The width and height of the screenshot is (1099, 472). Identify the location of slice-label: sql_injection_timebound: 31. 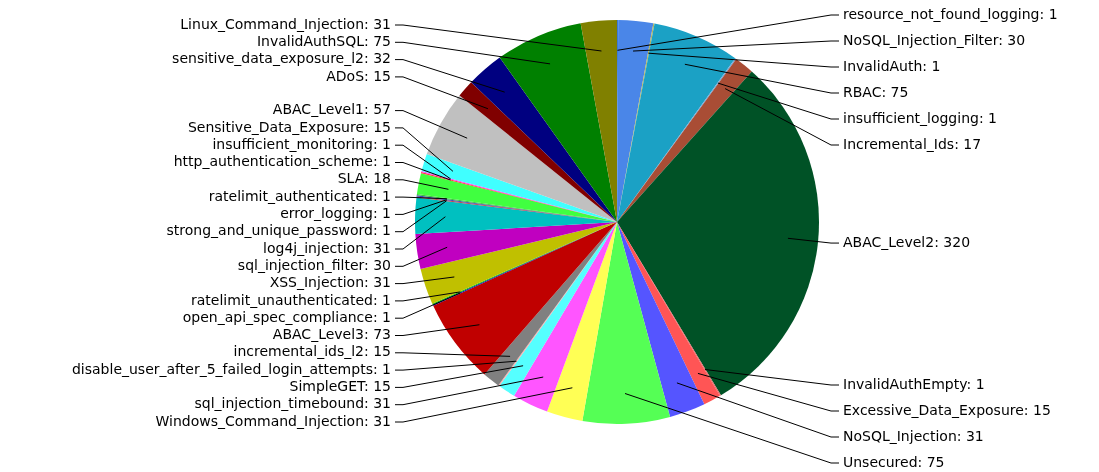
(292, 403).